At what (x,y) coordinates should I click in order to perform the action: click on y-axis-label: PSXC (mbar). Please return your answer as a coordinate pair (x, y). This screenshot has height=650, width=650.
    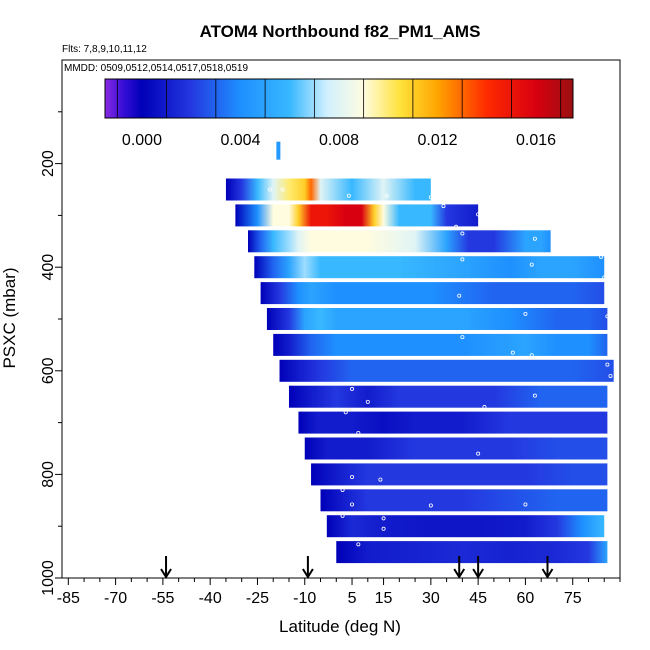
    Looking at the image, I should click on (9, 317).